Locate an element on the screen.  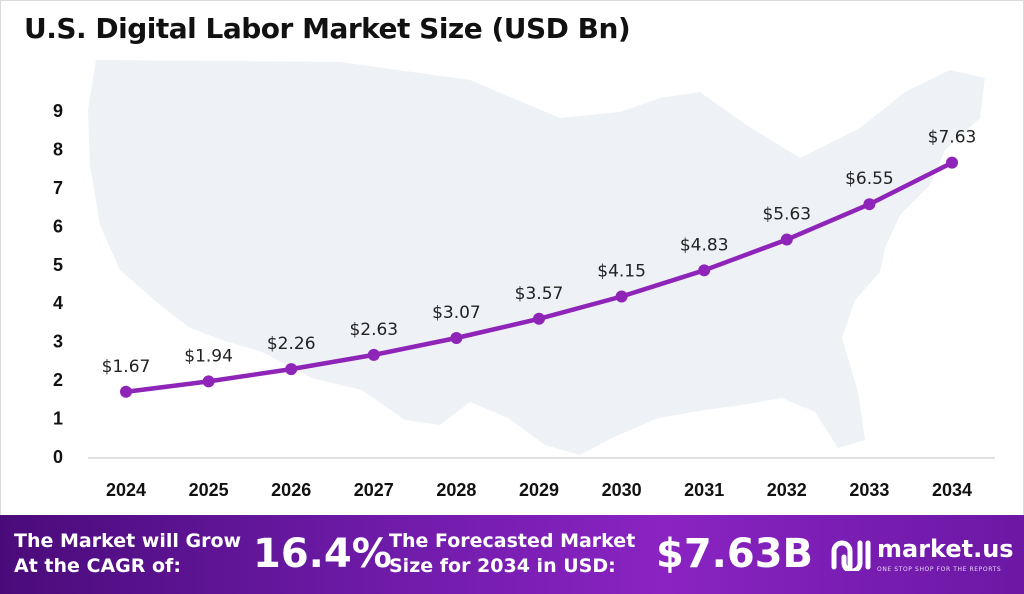
cagr-value: 16.4% is located at coordinates (322, 554).